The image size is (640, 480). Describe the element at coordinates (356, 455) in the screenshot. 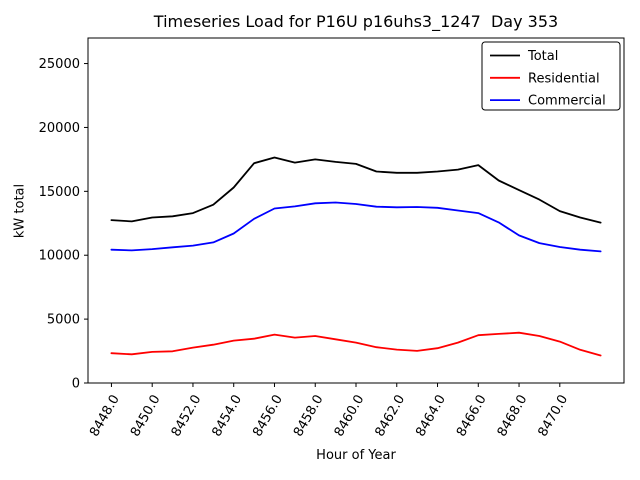

I see `x-axis-label: Hour of Year` at that location.